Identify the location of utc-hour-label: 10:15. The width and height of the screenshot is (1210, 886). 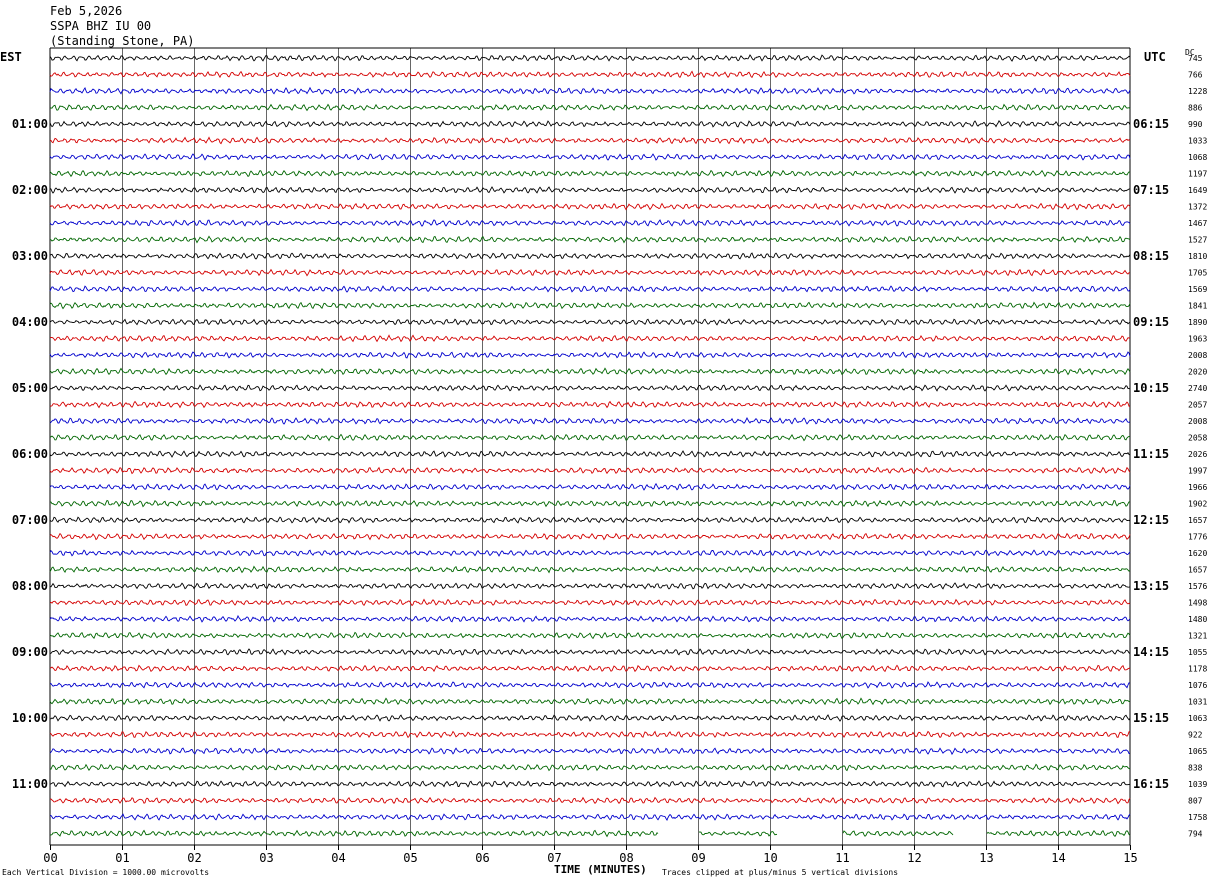
(1151, 388).